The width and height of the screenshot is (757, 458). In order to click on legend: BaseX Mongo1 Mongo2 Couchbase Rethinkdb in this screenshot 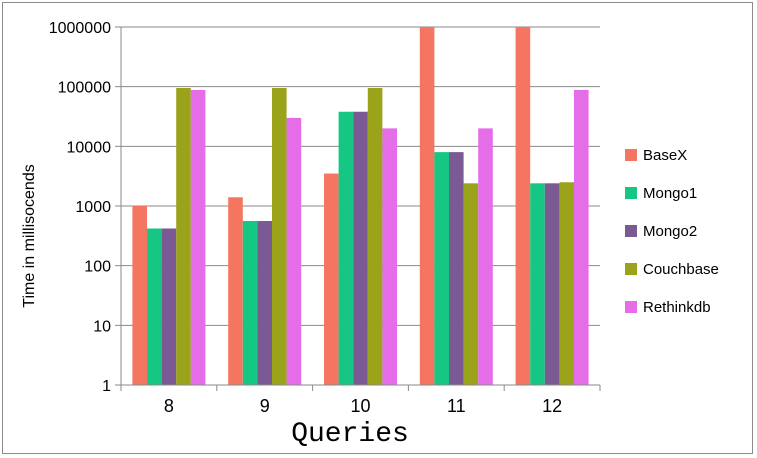, I will do `click(672, 231)`.